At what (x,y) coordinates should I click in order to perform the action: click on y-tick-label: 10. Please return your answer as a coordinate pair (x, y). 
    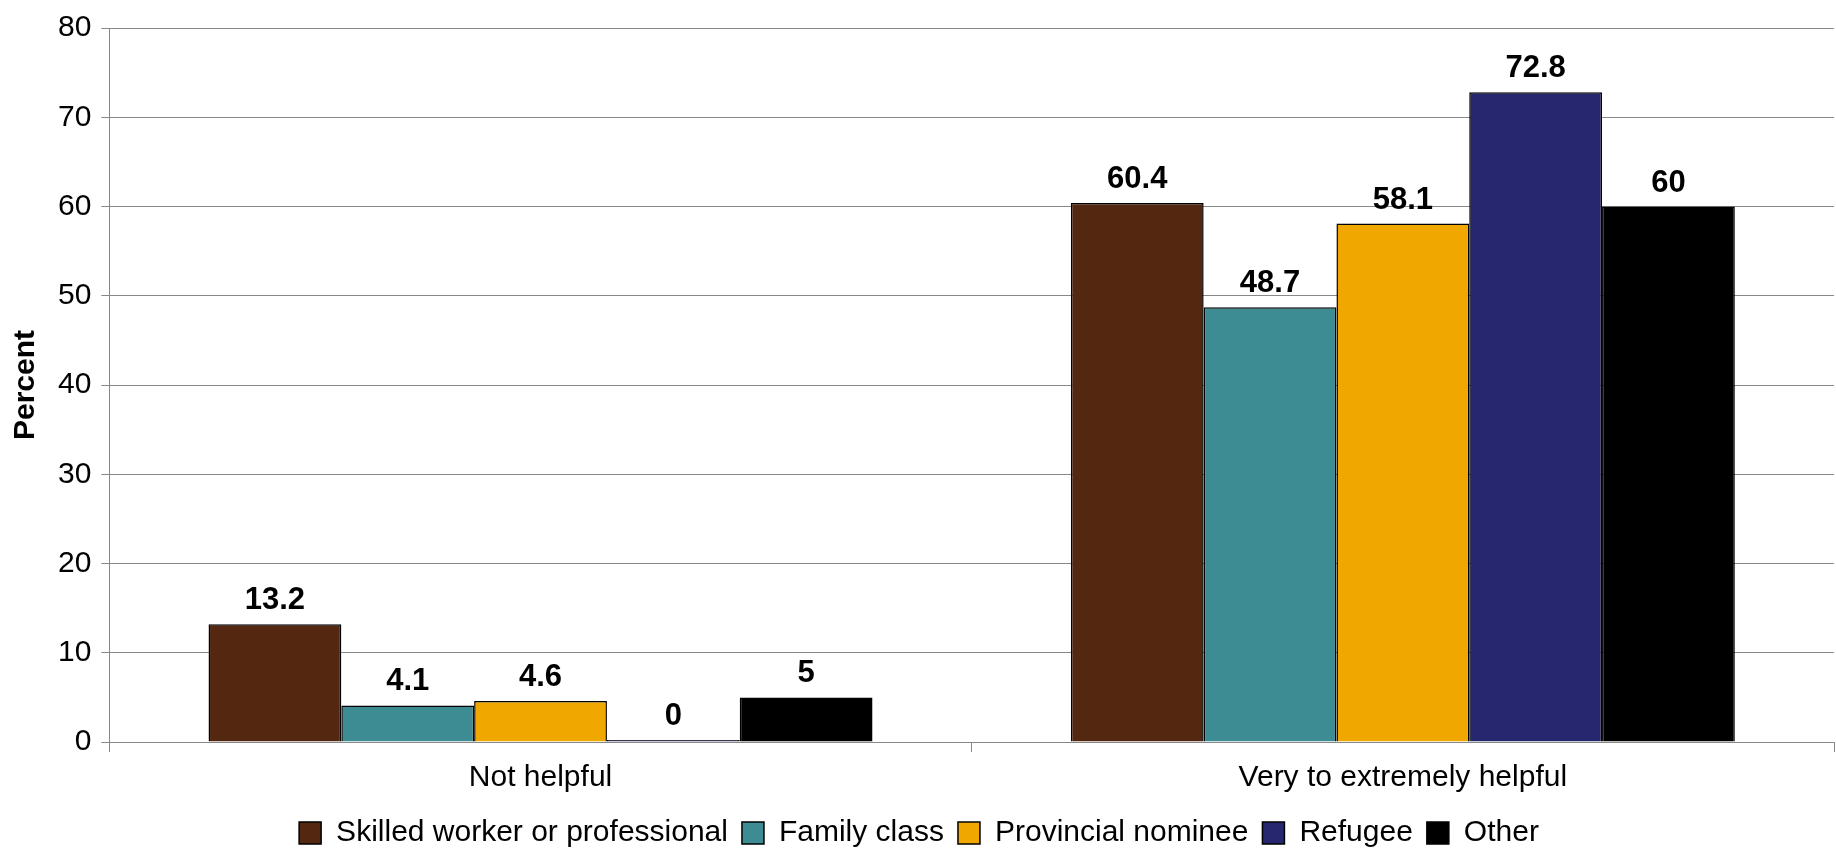
    Looking at the image, I should click on (74, 651).